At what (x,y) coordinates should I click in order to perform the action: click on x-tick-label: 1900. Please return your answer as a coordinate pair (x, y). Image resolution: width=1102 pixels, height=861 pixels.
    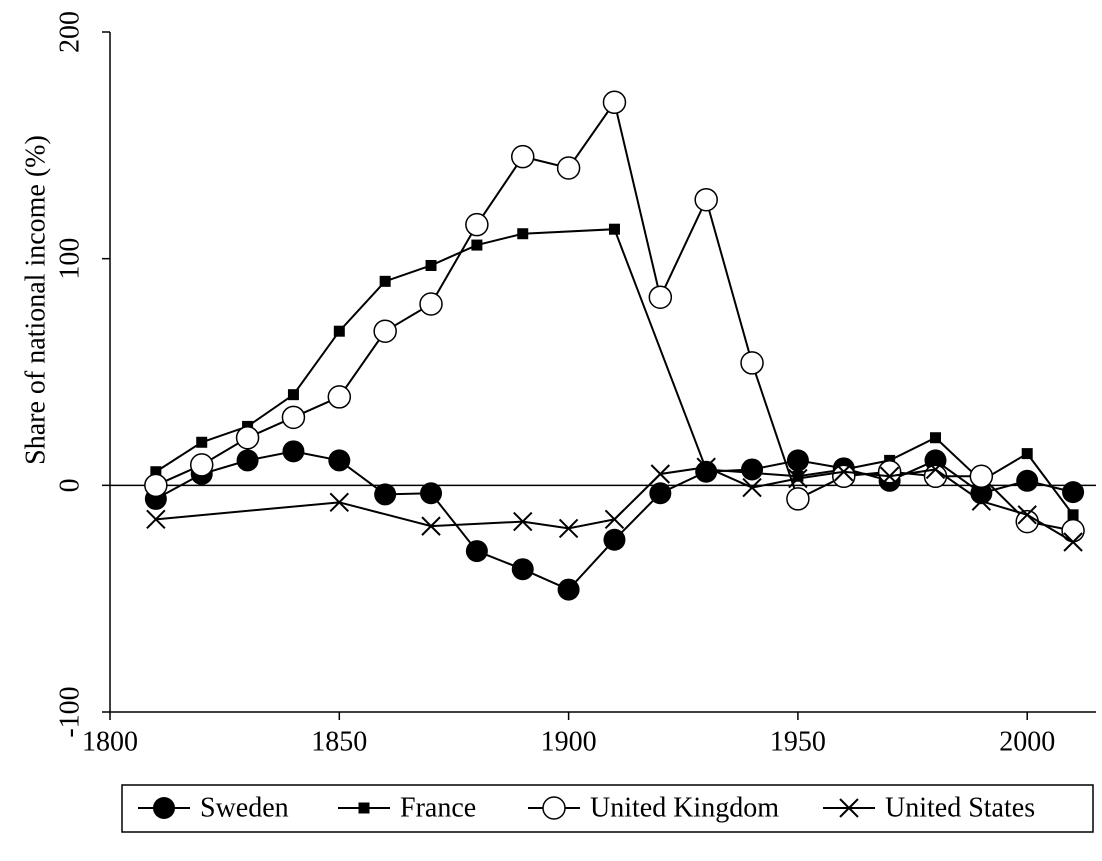
    Looking at the image, I should click on (569, 741).